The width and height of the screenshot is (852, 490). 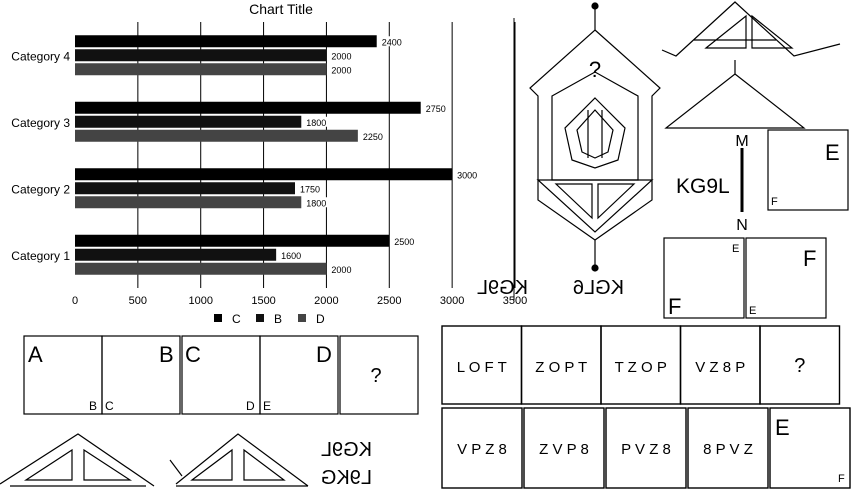 What do you see at coordinates (281, 9) in the screenshot?
I see `chart-title: Chart Title` at bounding box center [281, 9].